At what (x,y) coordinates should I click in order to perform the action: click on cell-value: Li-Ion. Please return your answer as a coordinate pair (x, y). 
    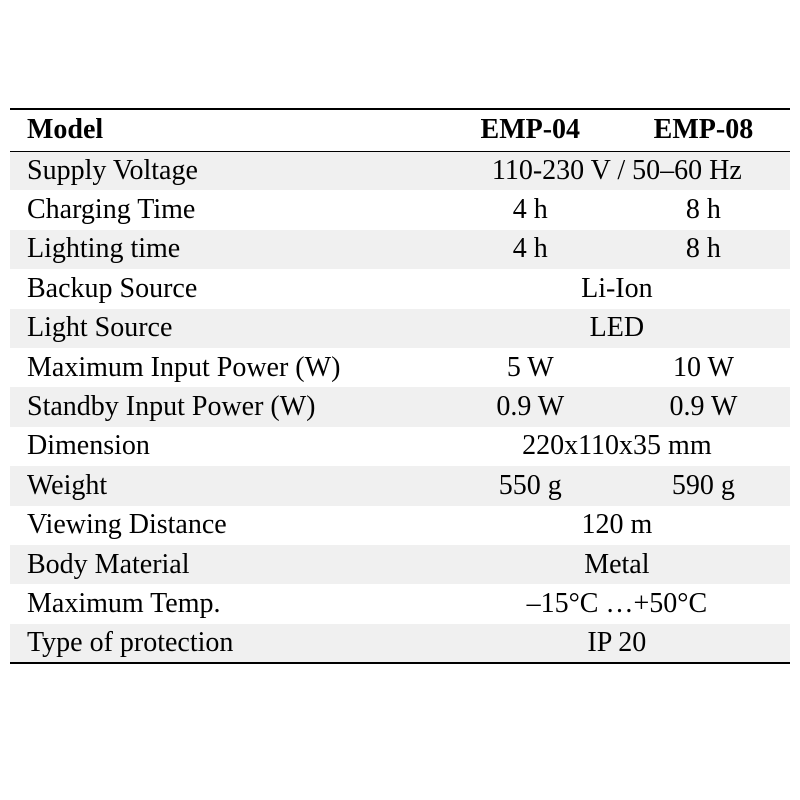
    Looking at the image, I should click on (617, 288).